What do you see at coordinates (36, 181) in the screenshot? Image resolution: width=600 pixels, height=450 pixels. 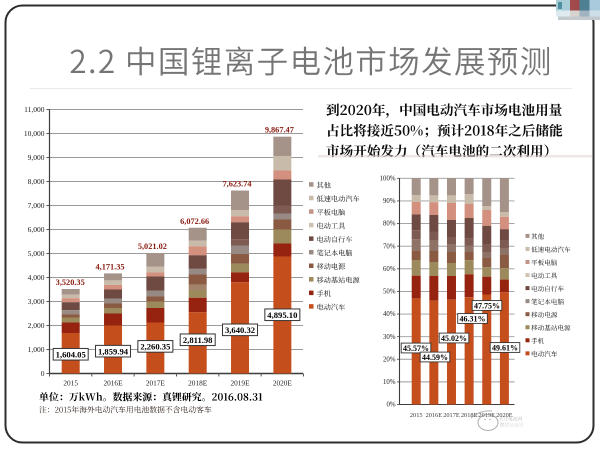 I see `svg-text: 8,000` at bounding box center [36, 181].